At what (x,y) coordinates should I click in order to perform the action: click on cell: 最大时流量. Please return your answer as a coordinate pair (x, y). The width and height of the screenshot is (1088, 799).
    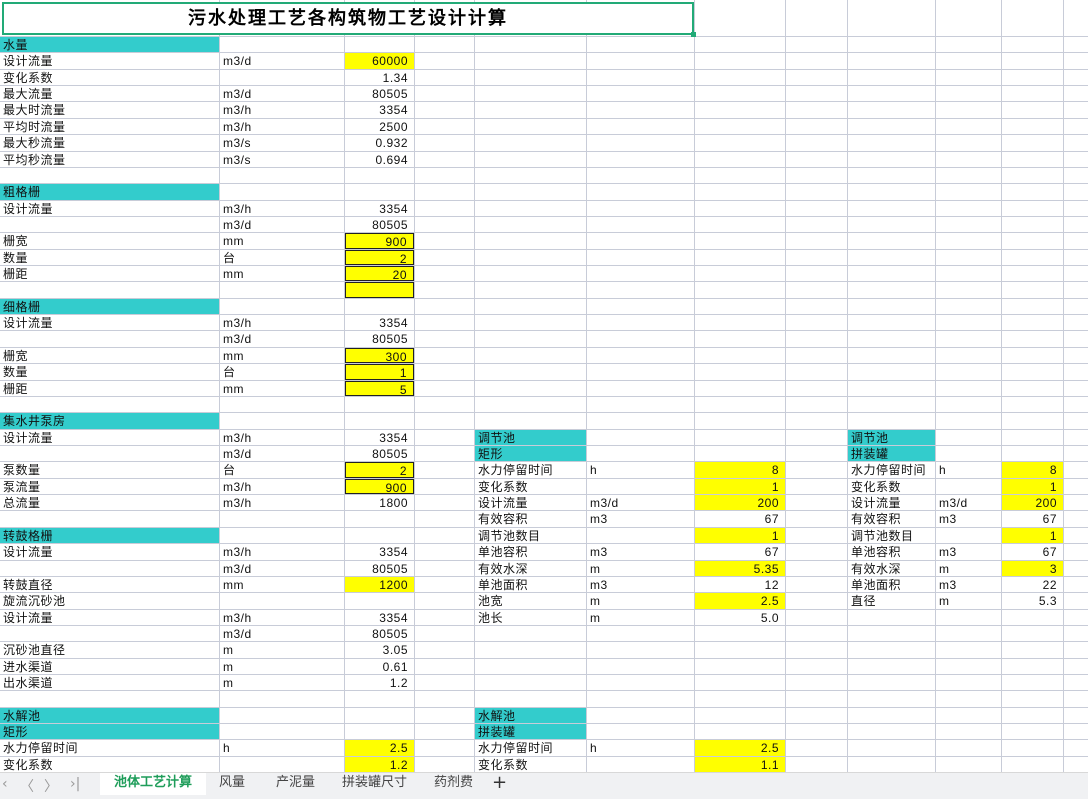
    Looking at the image, I should click on (34, 110).